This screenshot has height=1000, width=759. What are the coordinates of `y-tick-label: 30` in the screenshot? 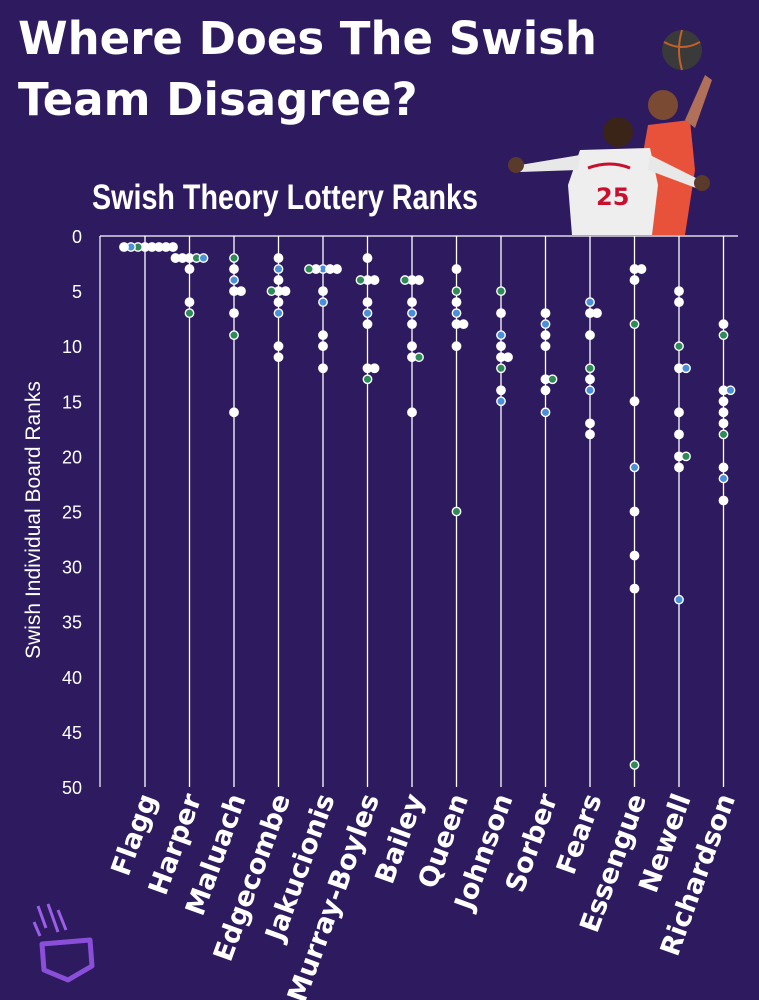 It's located at (72, 568).